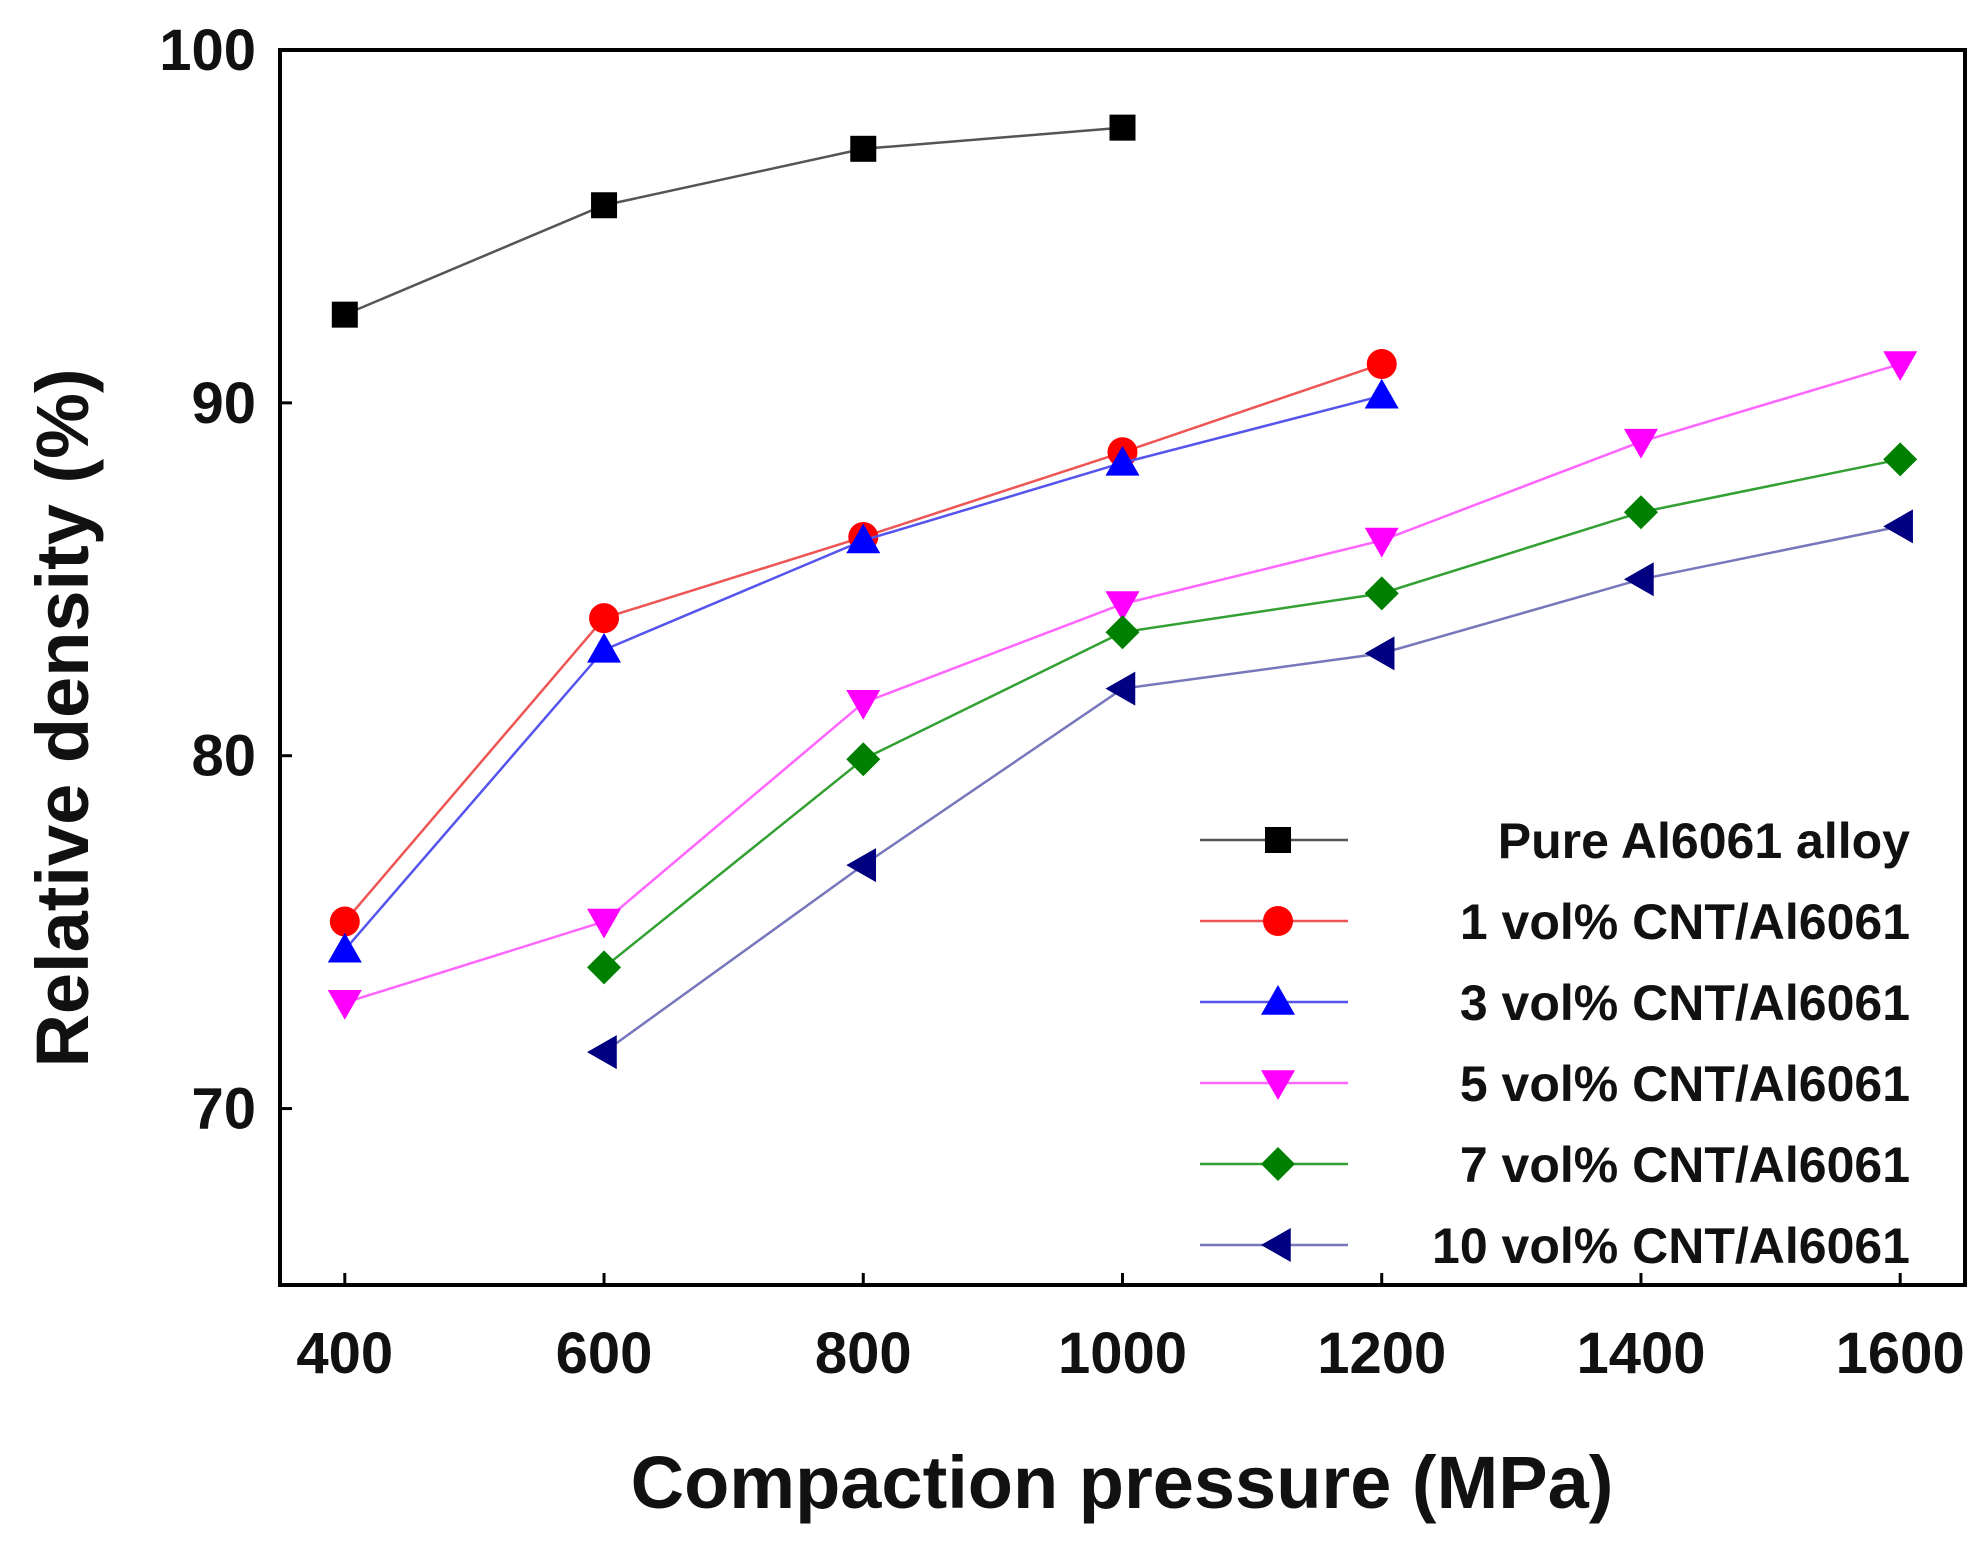 The height and width of the screenshot is (1543, 1980). What do you see at coordinates (863, 1353) in the screenshot?
I see `x-tick-label: 800` at bounding box center [863, 1353].